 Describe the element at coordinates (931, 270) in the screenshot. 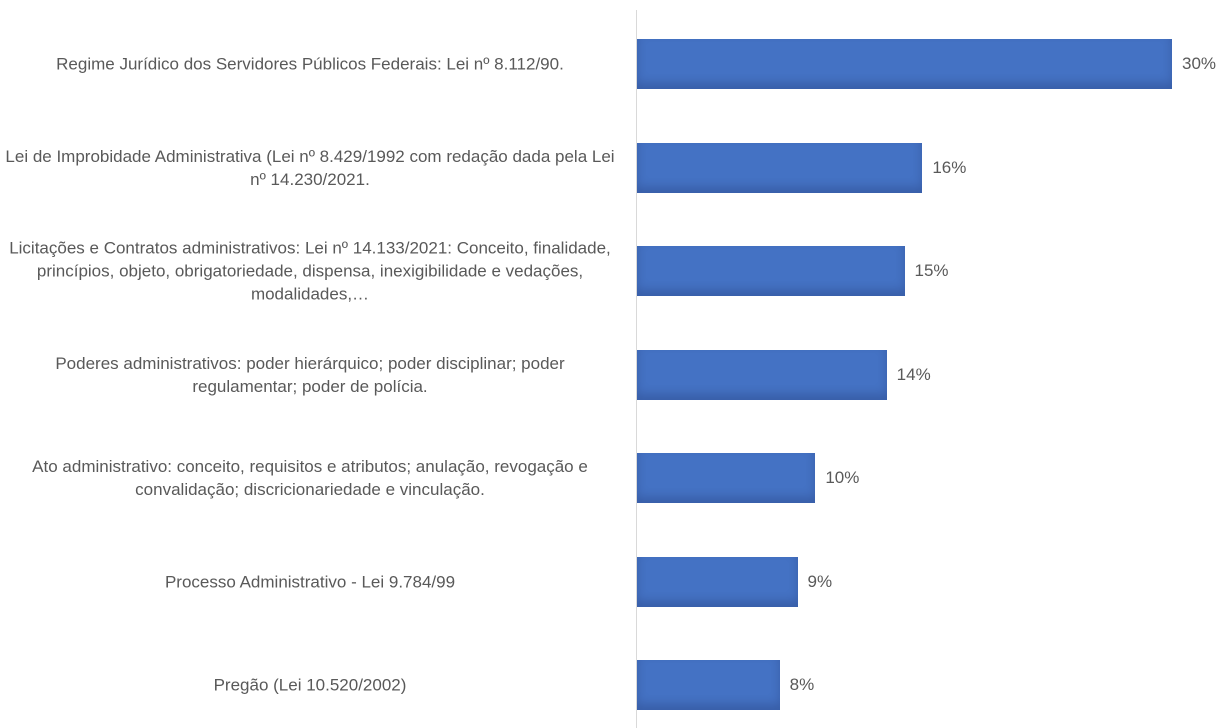

I see `data-label: 15%` at that location.